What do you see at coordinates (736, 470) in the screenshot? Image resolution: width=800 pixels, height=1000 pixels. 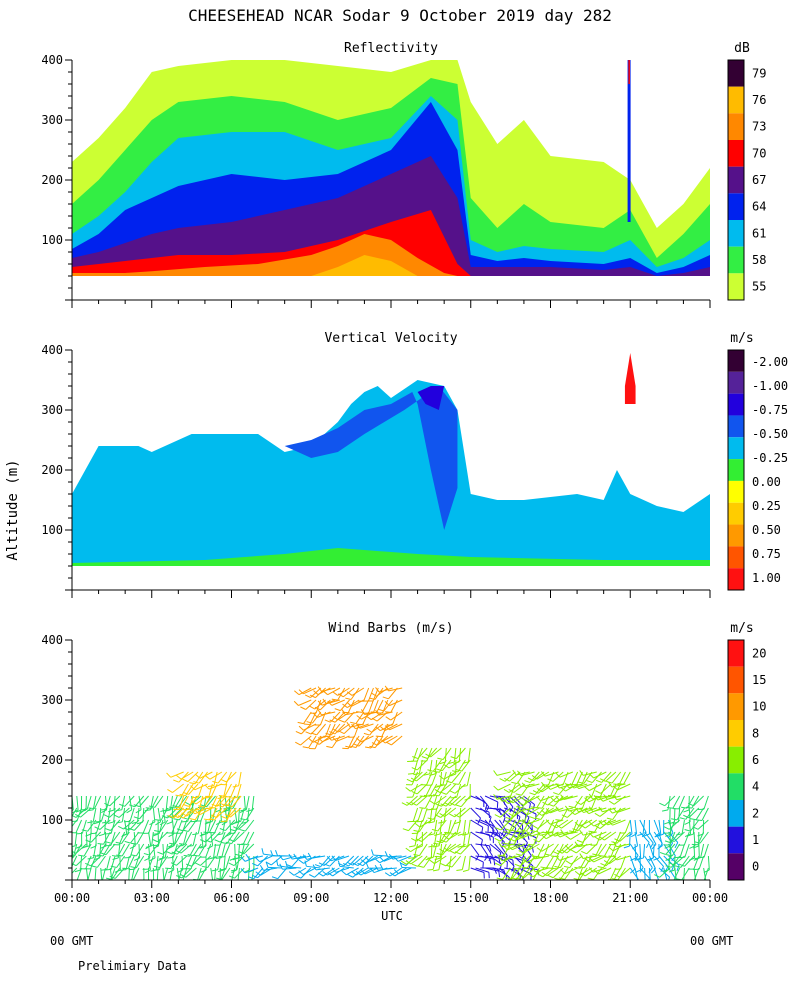 I see `colorbar-frame` at bounding box center [736, 470].